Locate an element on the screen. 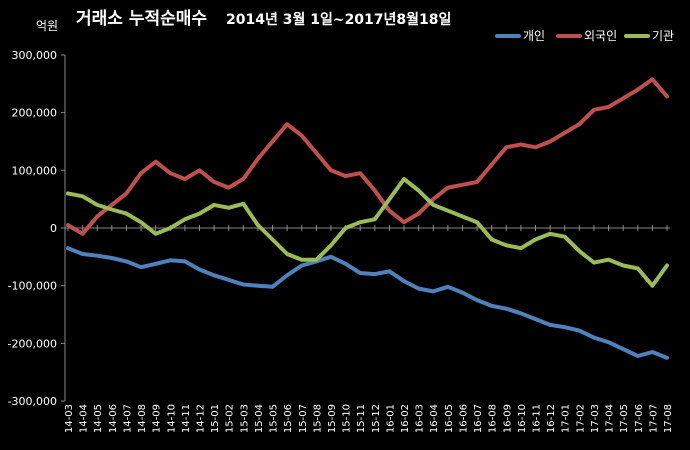  x-tick-label: 17-05 is located at coordinates (624, 418).